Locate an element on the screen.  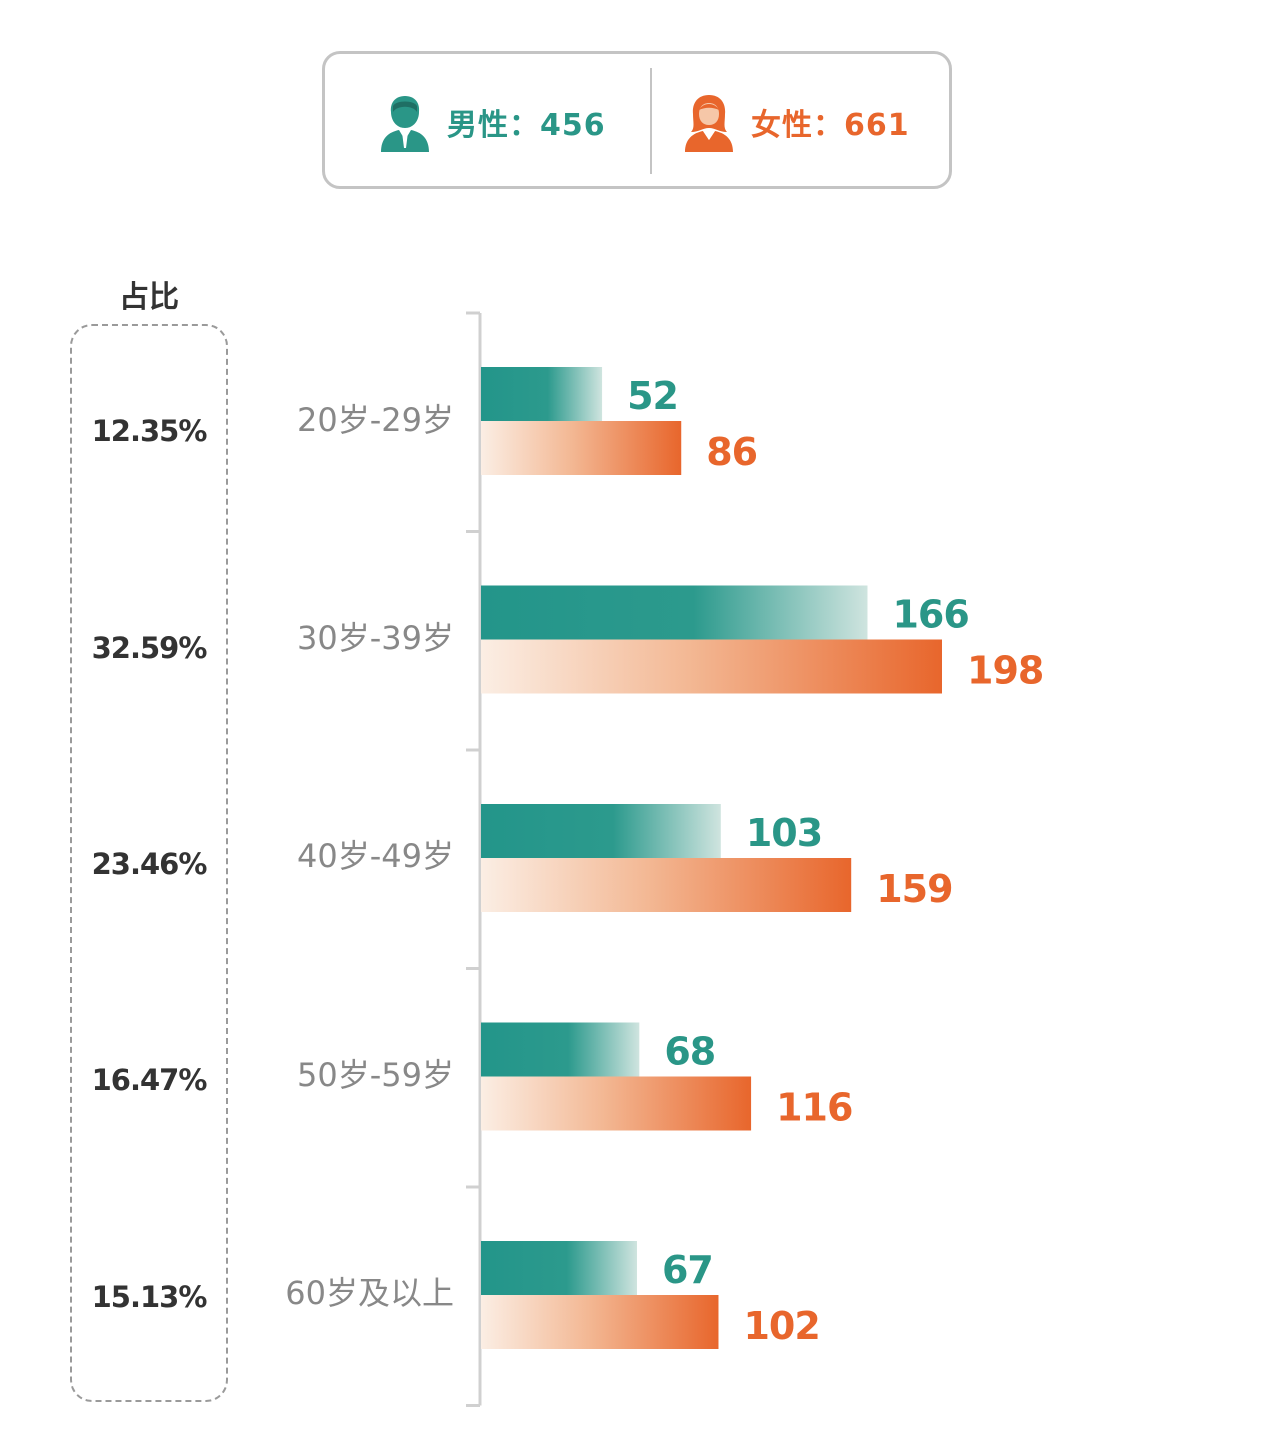
legend-female: 女性：661 is located at coordinates (796, 122).